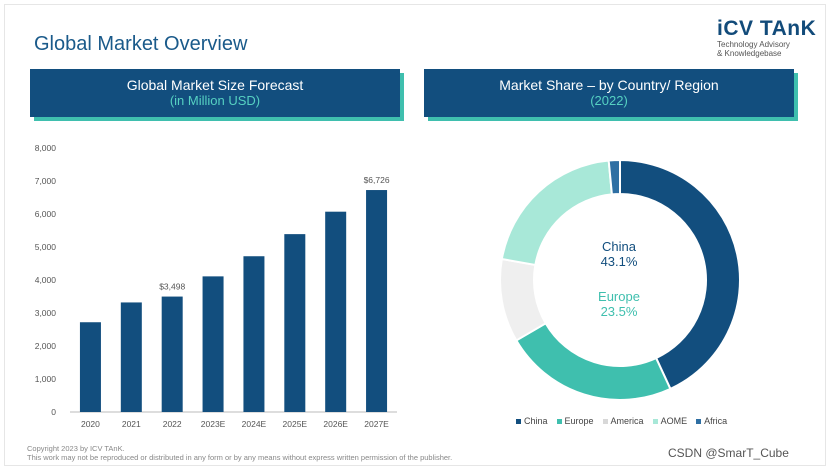 The width and height of the screenshot is (830, 470). What do you see at coordinates (295, 323) in the screenshot?
I see `bar-2025E` at bounding box center [295, 323].